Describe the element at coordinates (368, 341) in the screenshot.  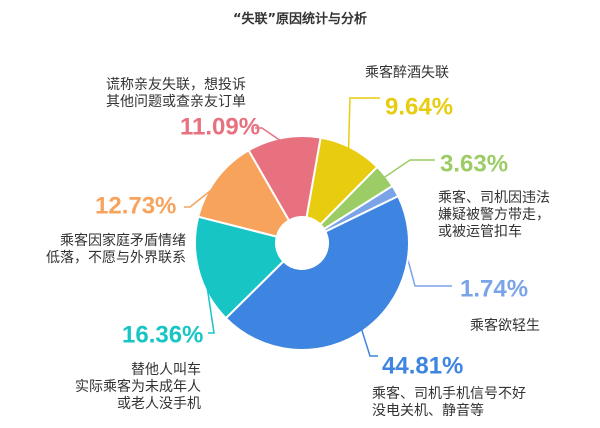
I see `leader-line-phone` at that location.